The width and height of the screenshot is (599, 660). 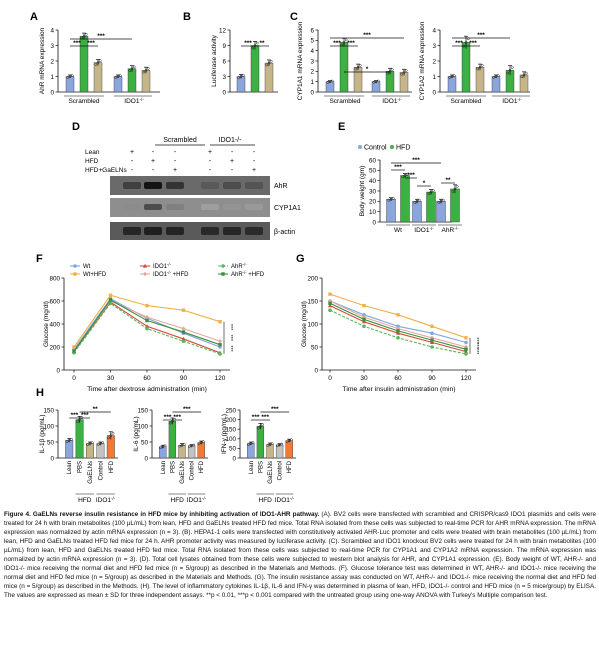 What do you see at coordinates (52, 458) in the screenshot?
I see `panel-h1-ytick-label-0: 0` at bounding box center [52, 458].